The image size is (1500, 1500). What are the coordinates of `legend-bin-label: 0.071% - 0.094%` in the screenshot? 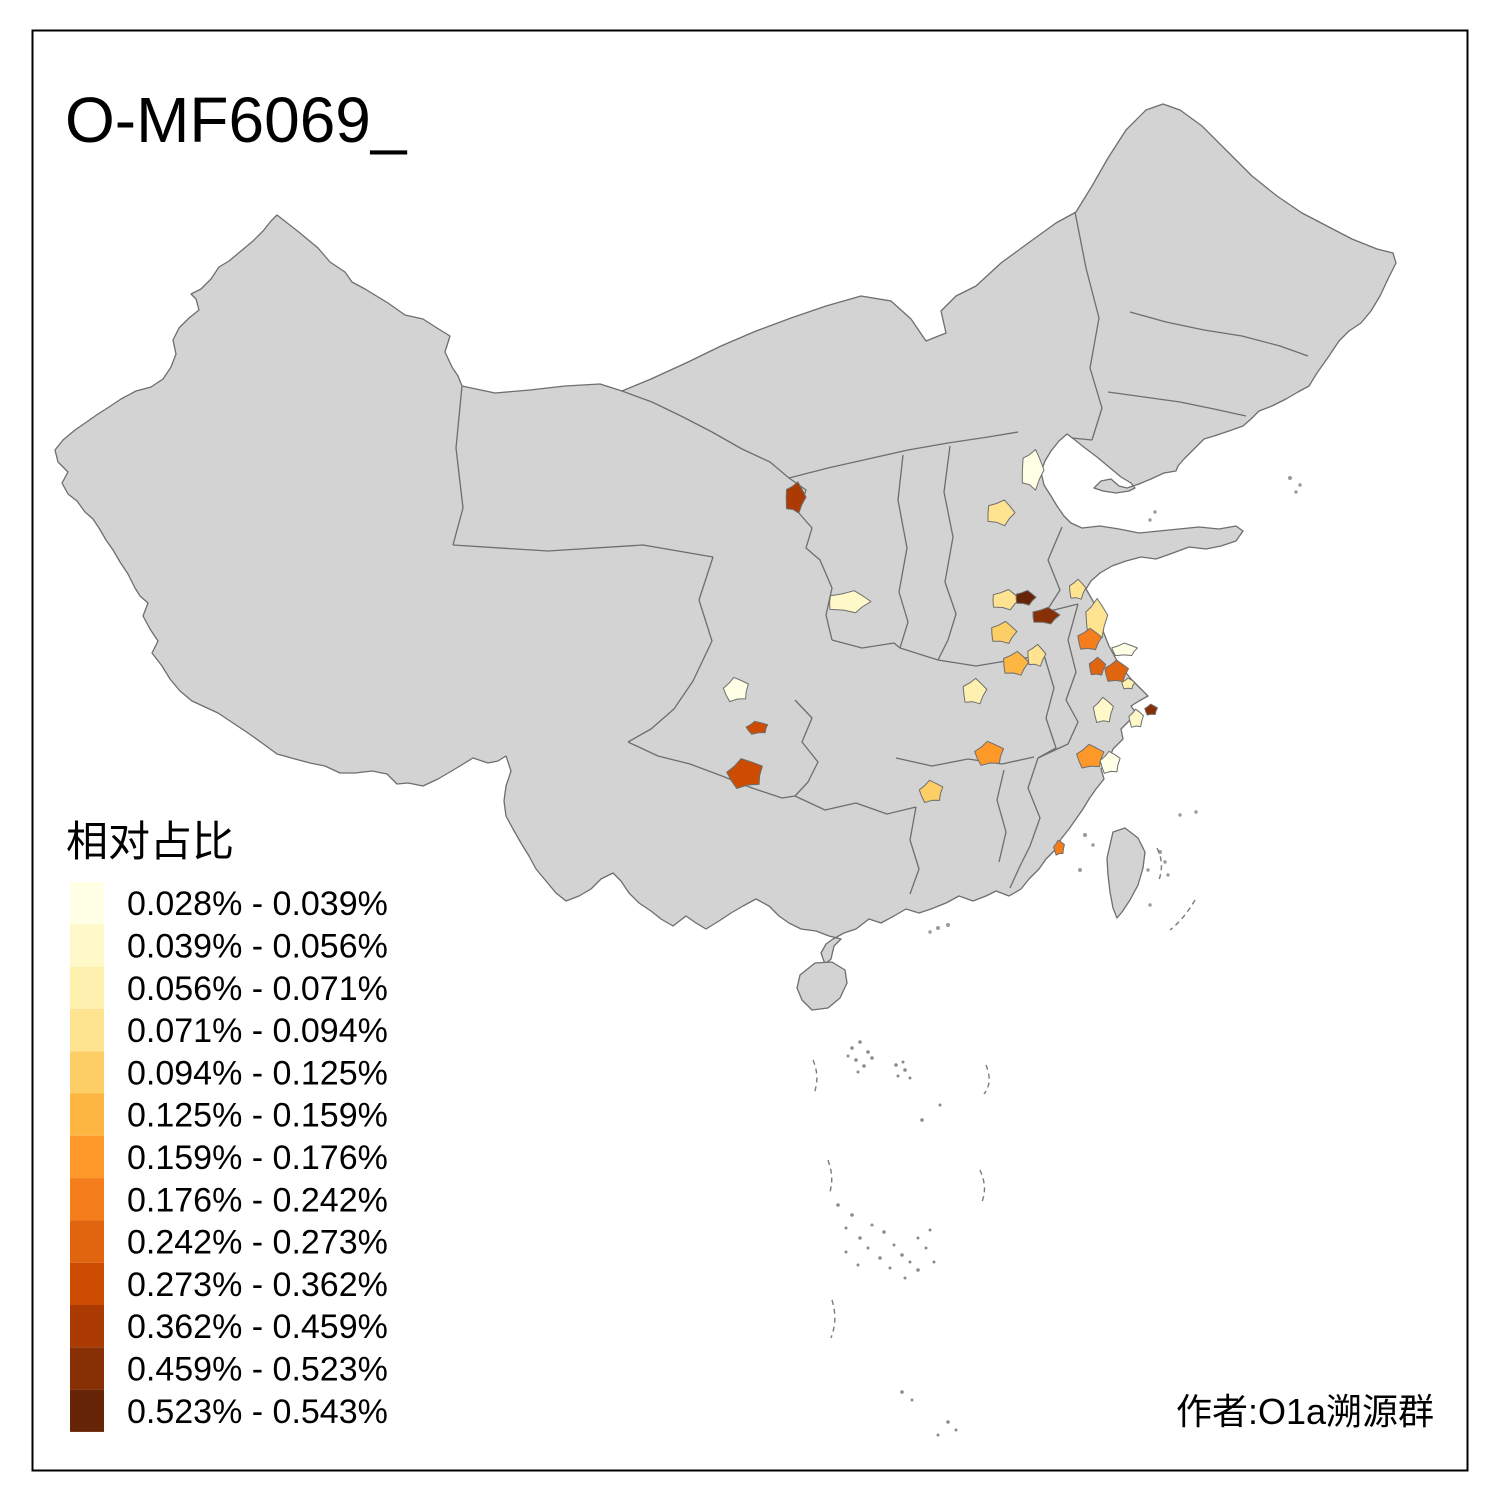 It's located at (257, 1031).